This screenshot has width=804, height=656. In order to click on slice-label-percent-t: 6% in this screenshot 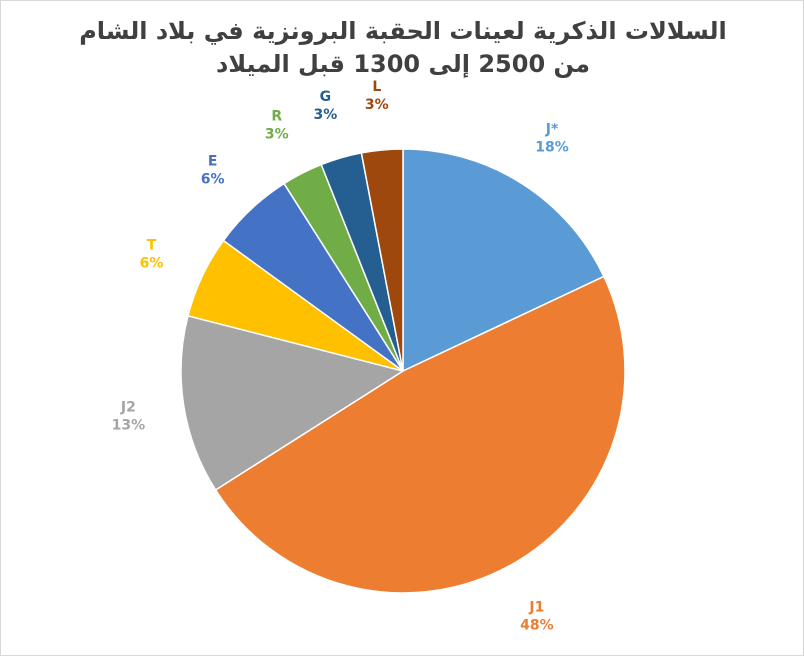, I will do `click(152, 264)`.